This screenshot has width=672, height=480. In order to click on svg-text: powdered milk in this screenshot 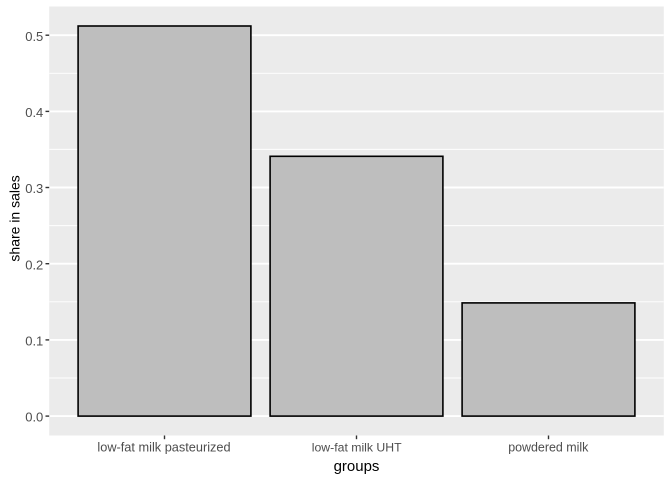, I will do `click(548, 448)`.